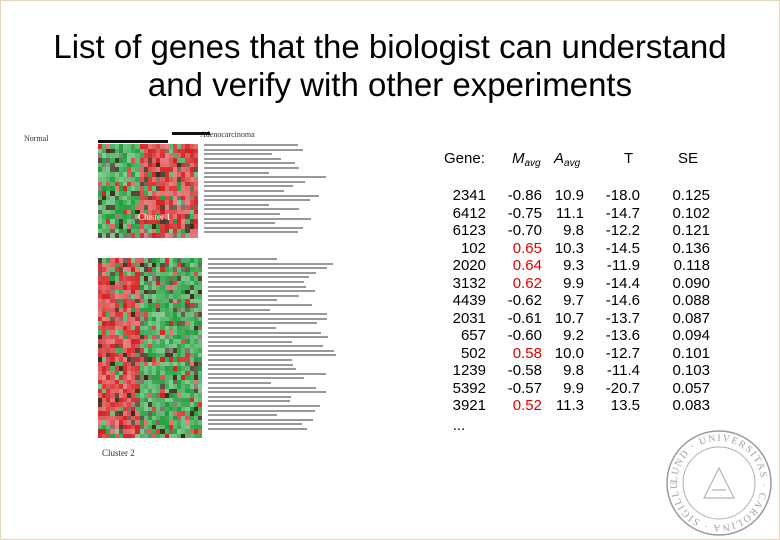 The width and height of the screenshot is (780, 540). What do you see at coordinates (629, 158) in the screenshot?
I see `header-t: T` at bounding box center [629, 158].